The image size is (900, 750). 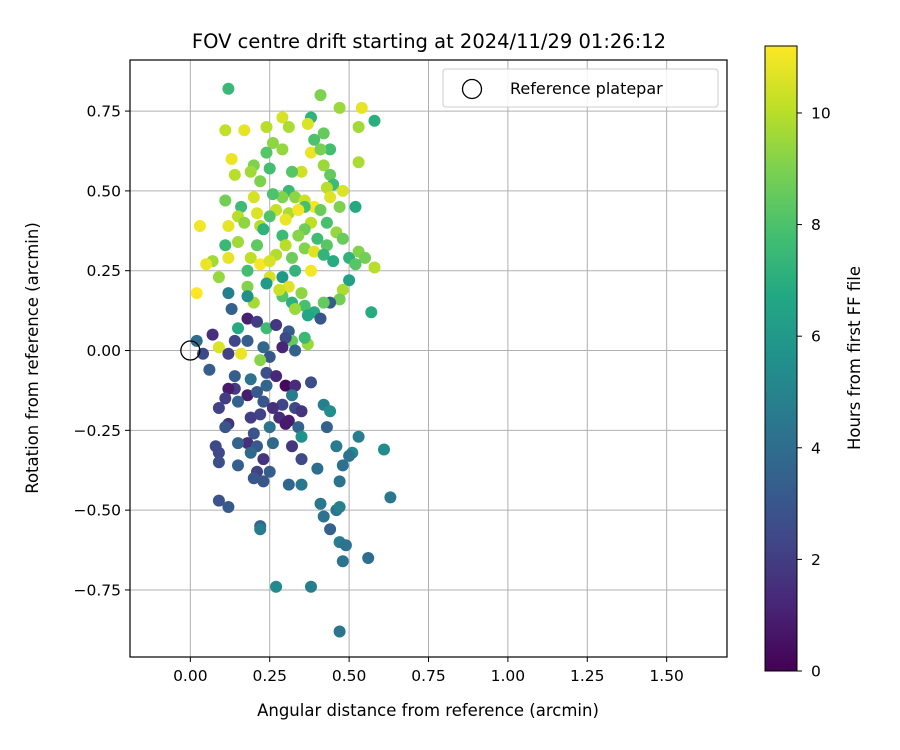 What do you see at coordinates (814, 363) in the screenshot?
I see `colorbar: 0 2 4 6 8 10 Hours from first FF file` at bounding box center [814, 363].